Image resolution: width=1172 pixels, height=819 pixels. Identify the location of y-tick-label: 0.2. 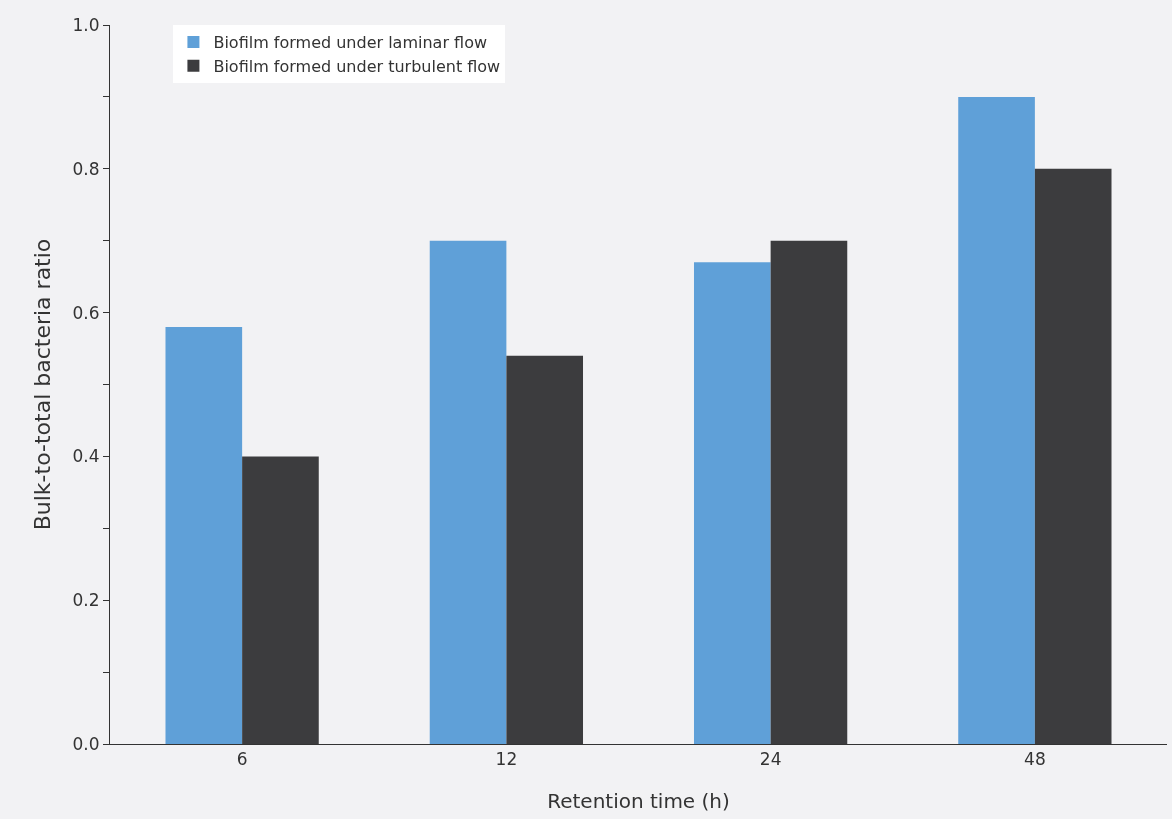
(86, 600).